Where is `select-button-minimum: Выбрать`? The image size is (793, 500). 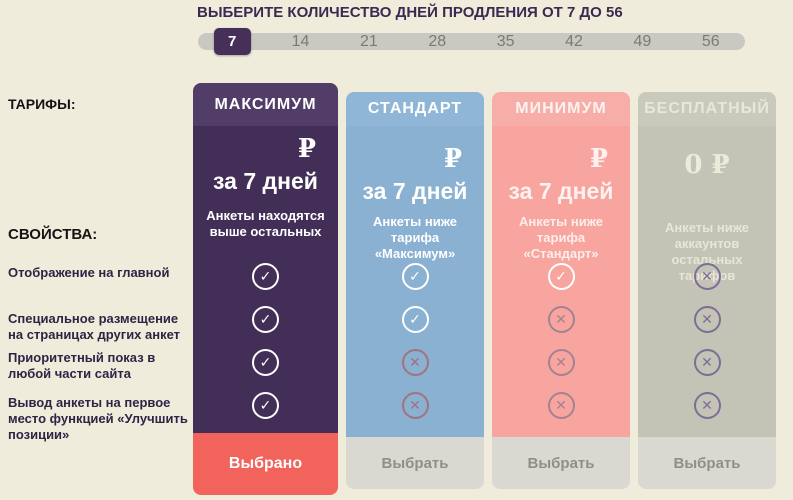 select-button-minimum: Выбрать is located at coordinates (561, 463).